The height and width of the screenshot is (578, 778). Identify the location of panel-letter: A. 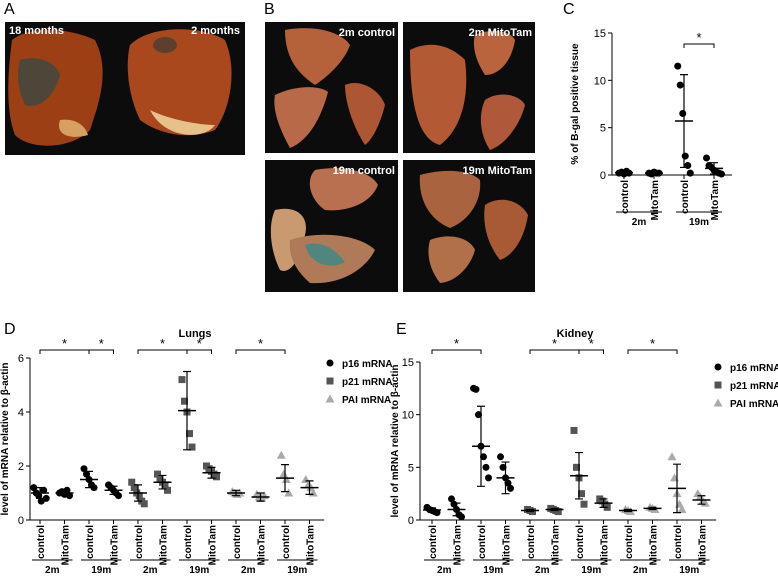
(9, 9).